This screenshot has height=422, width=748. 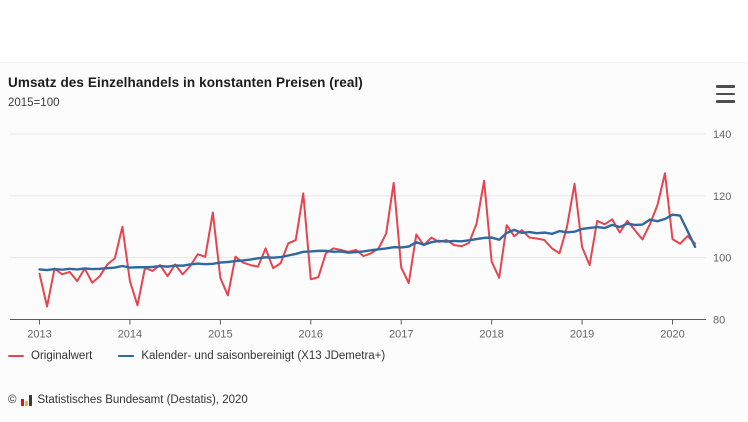 I want to click on chart-context-menu-button, so click(x=727, y=94).